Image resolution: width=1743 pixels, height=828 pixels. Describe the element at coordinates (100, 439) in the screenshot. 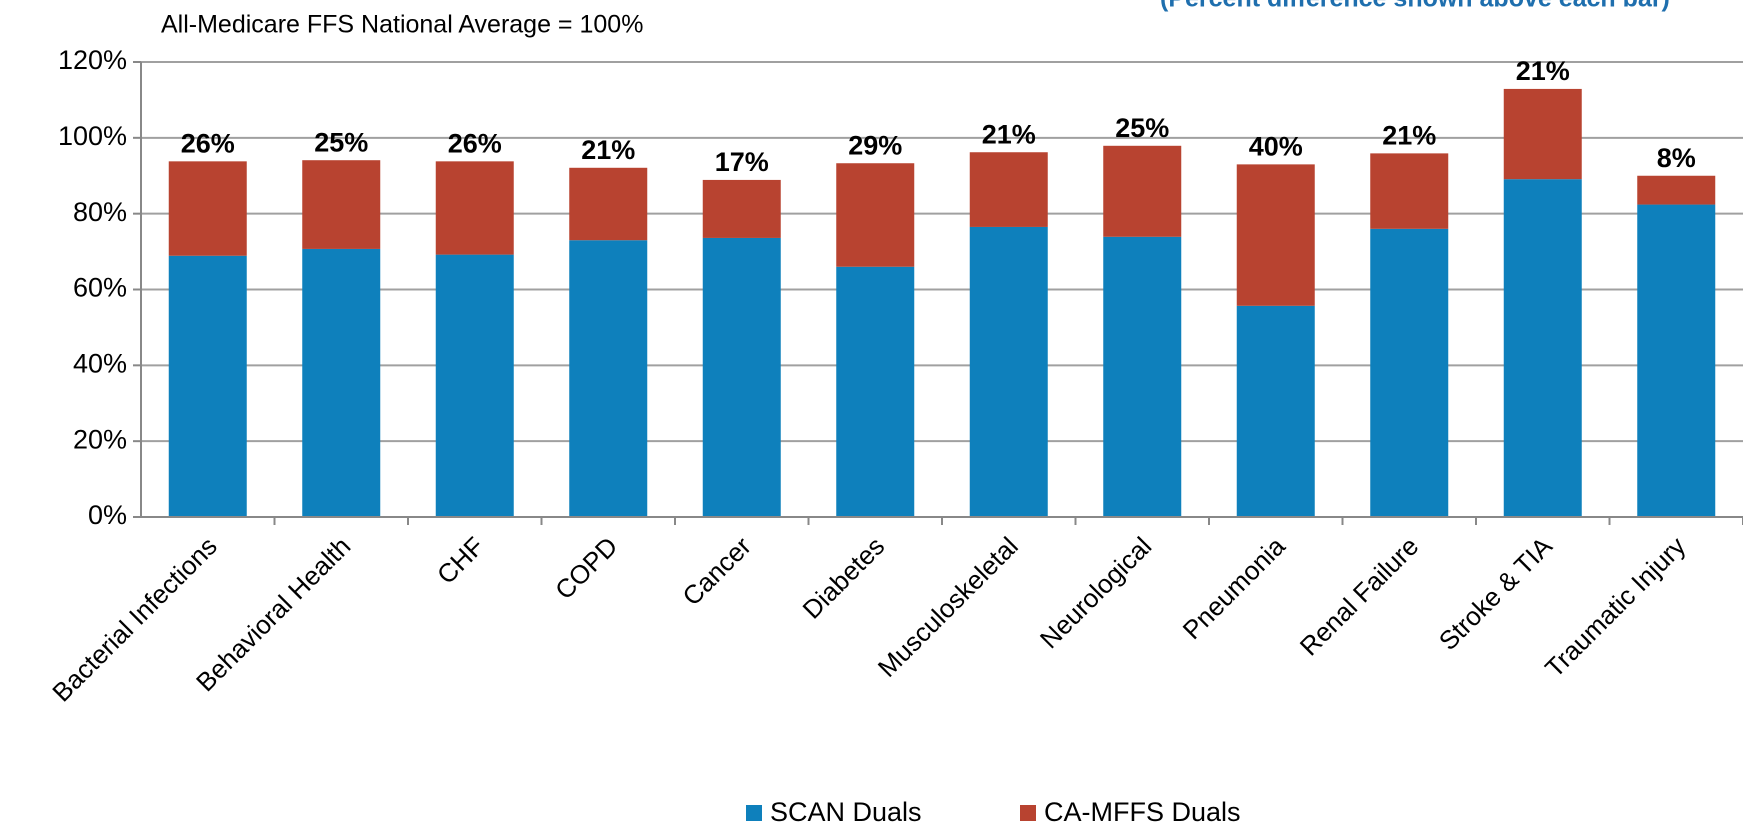

I see `y-tick-label: 20%` at that location.